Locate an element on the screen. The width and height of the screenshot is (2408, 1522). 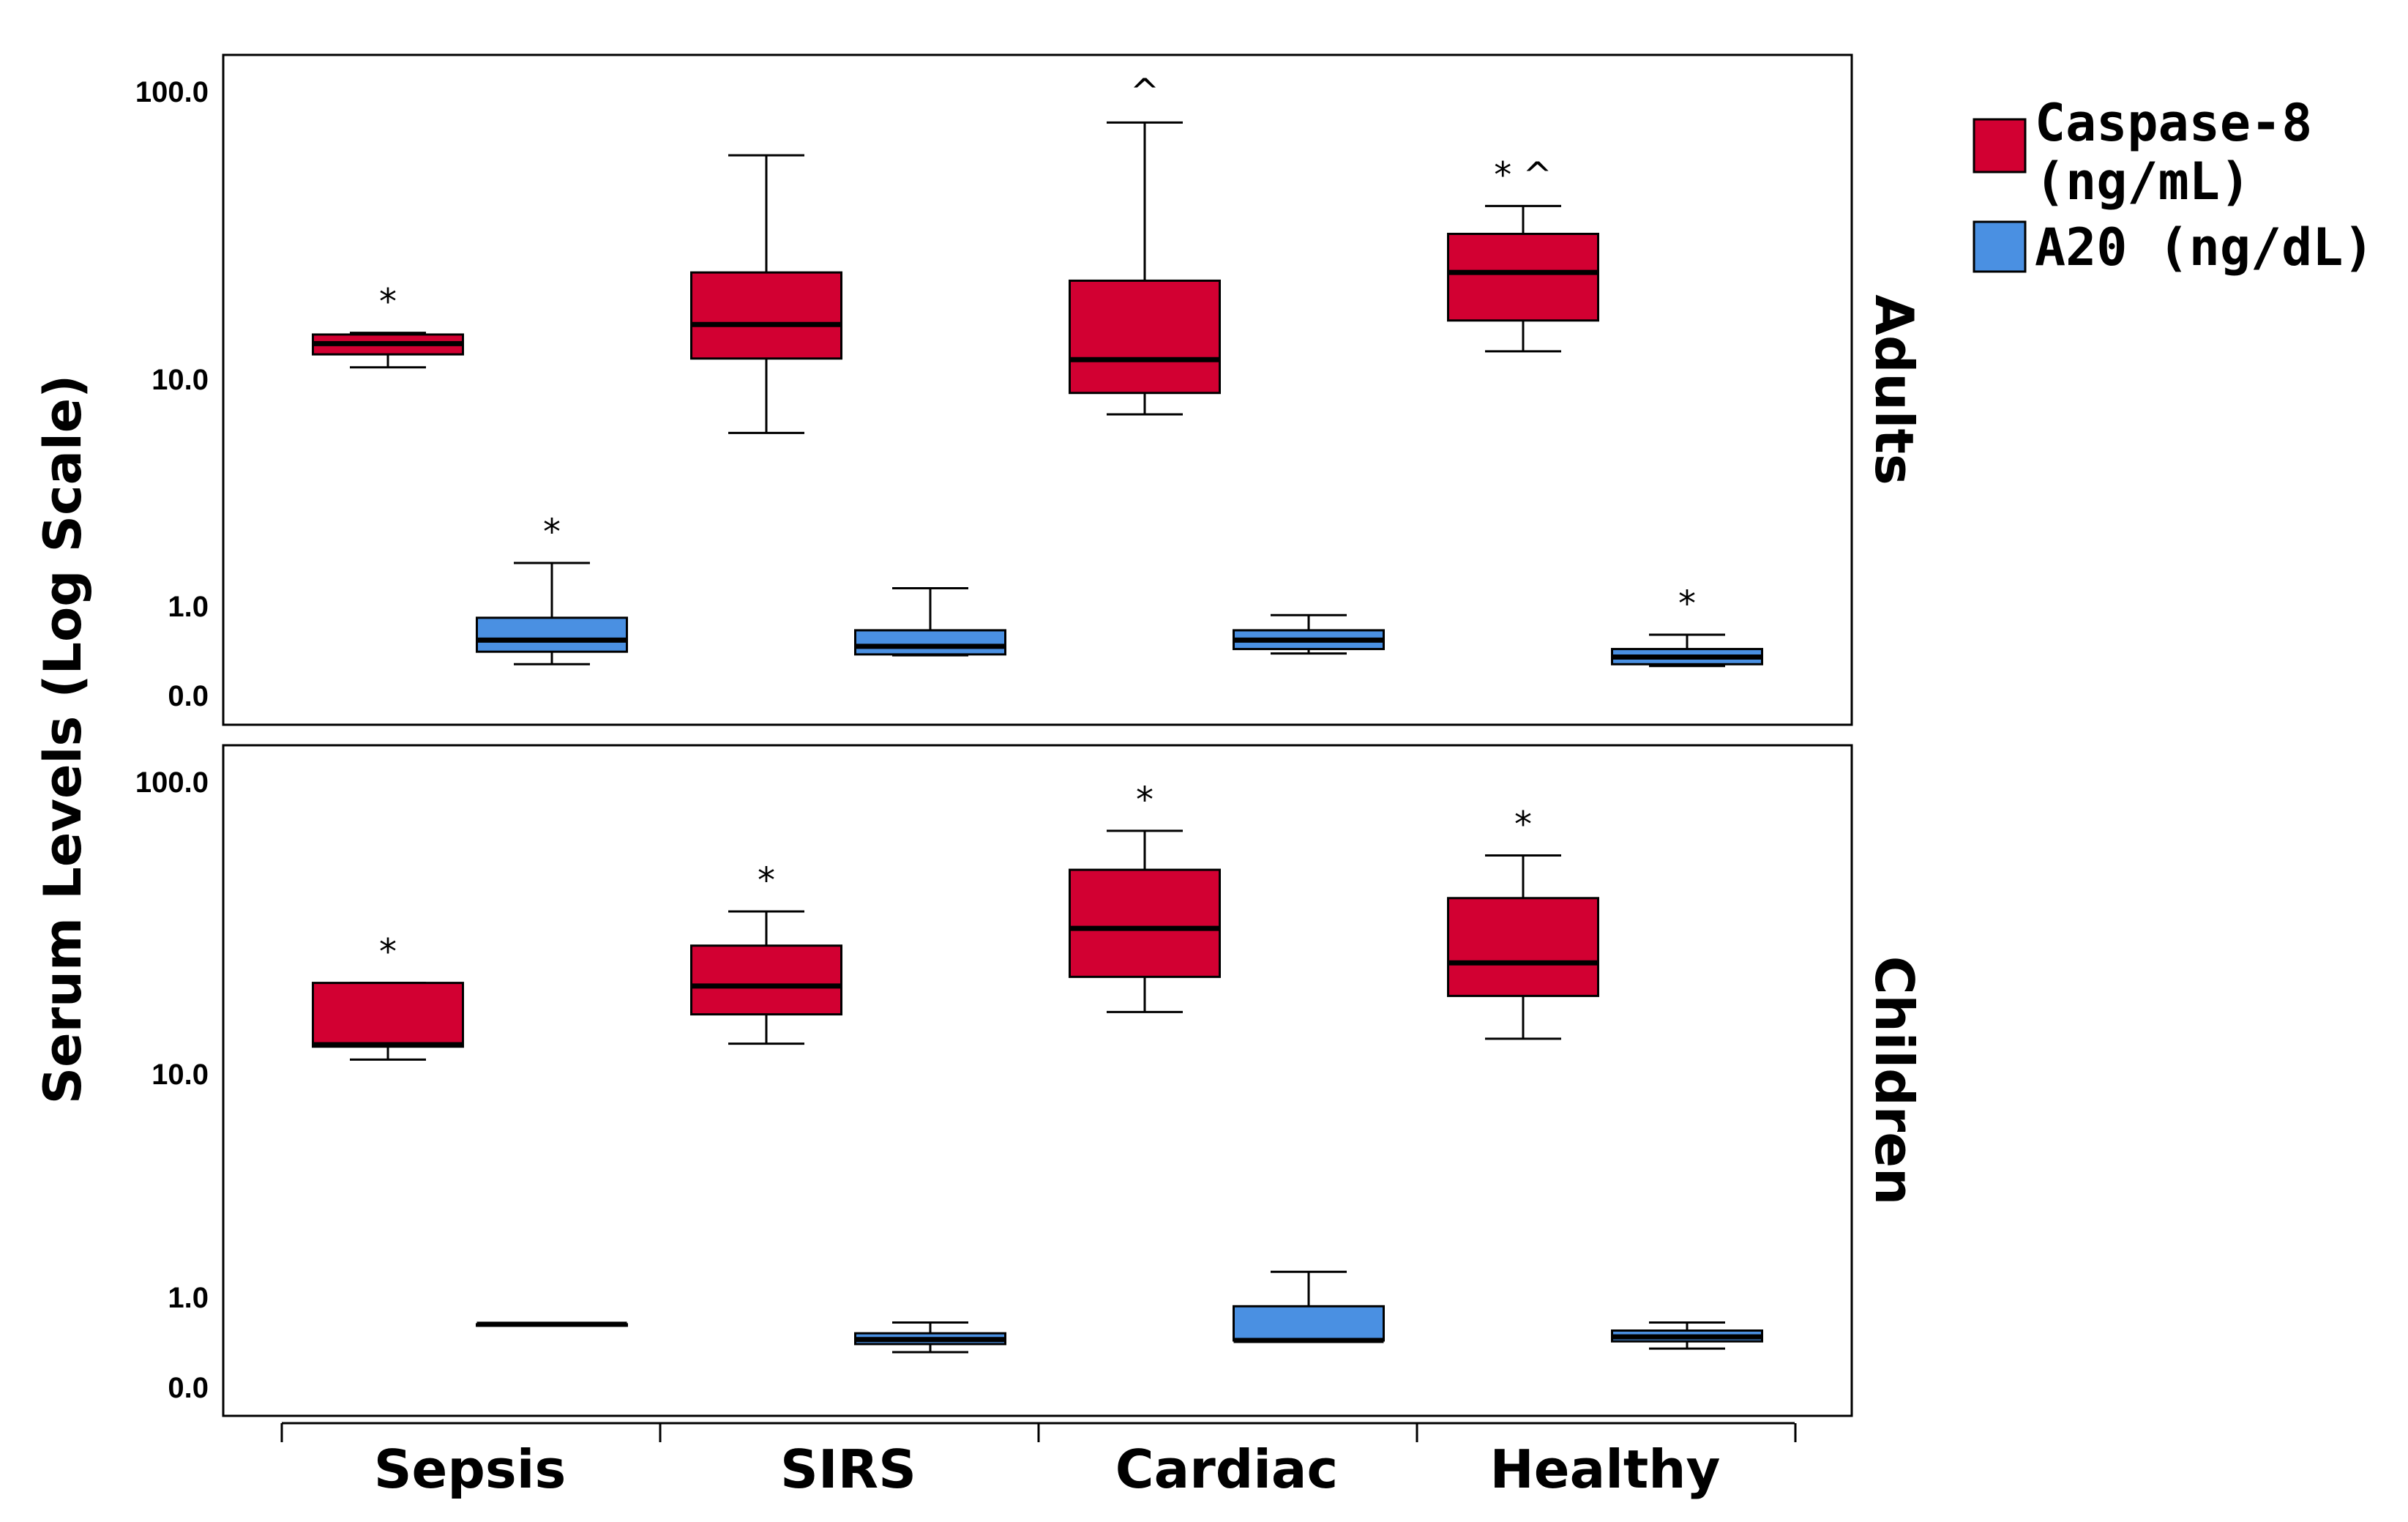
y-tick-label-children: 0.0 is located at coordinates (188, 1388).